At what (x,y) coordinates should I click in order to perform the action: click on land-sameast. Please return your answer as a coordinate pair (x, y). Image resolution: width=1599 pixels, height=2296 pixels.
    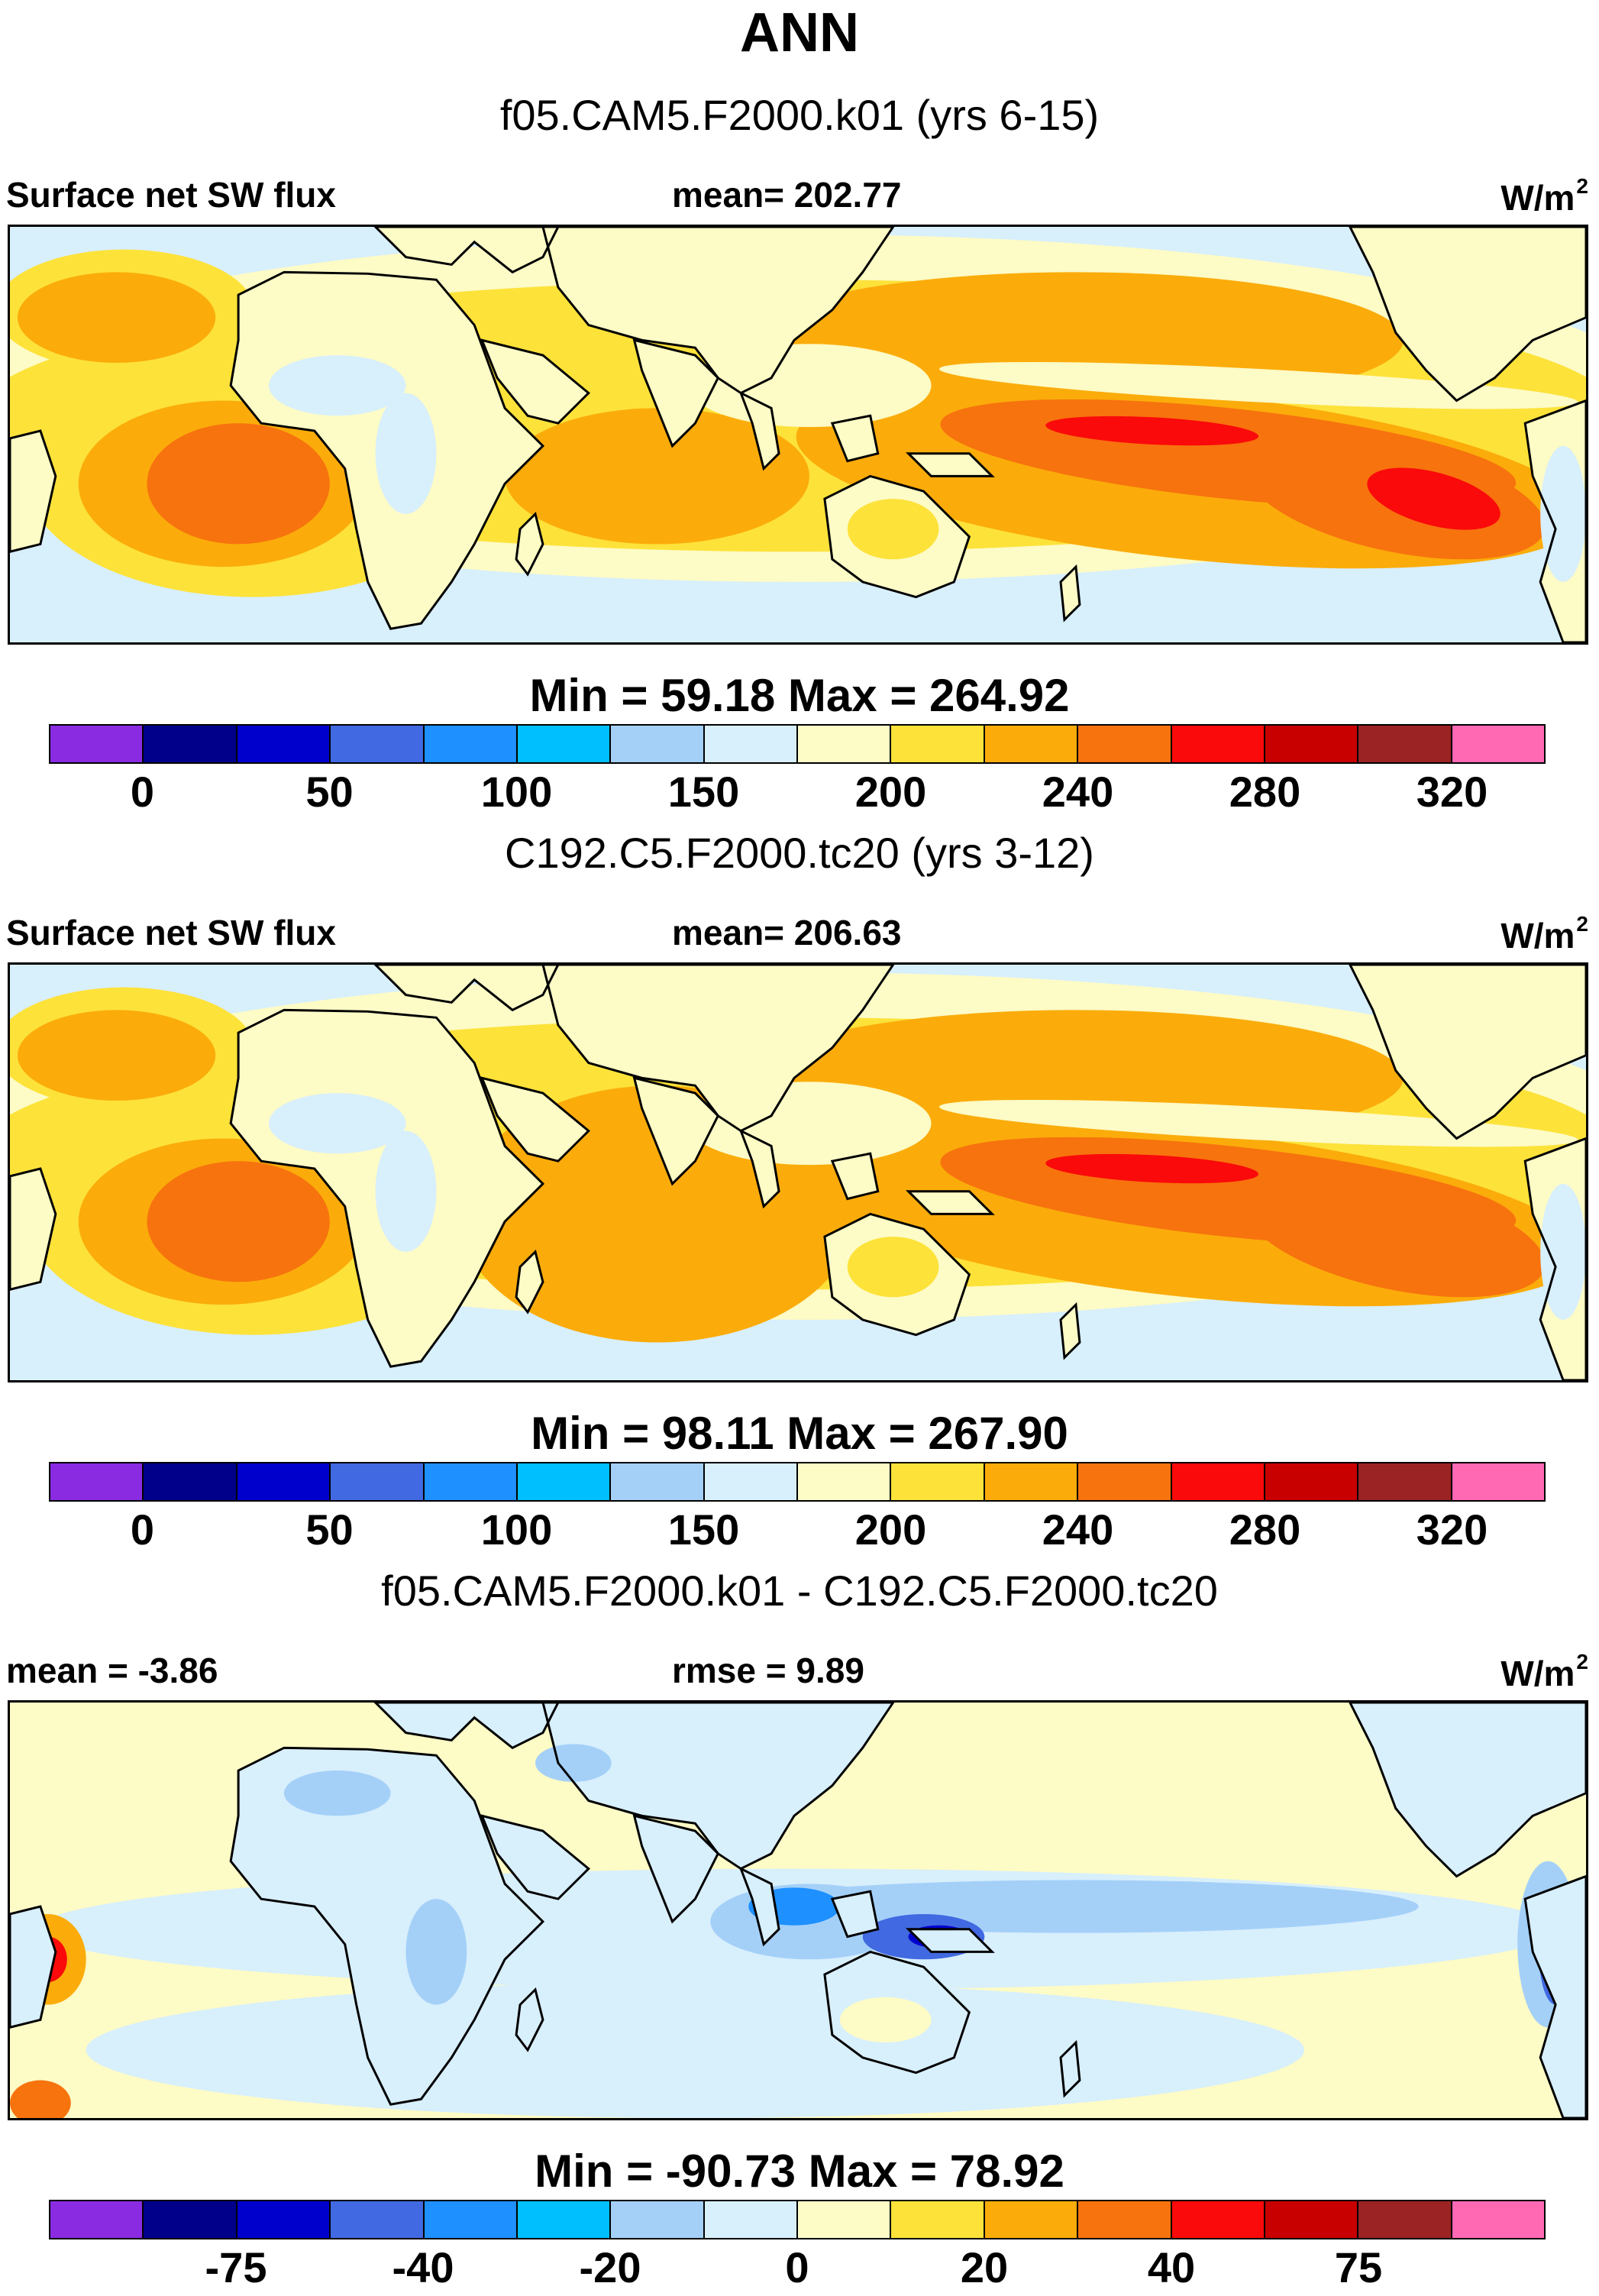
    Looking at the image, I should click on (33, 1229).